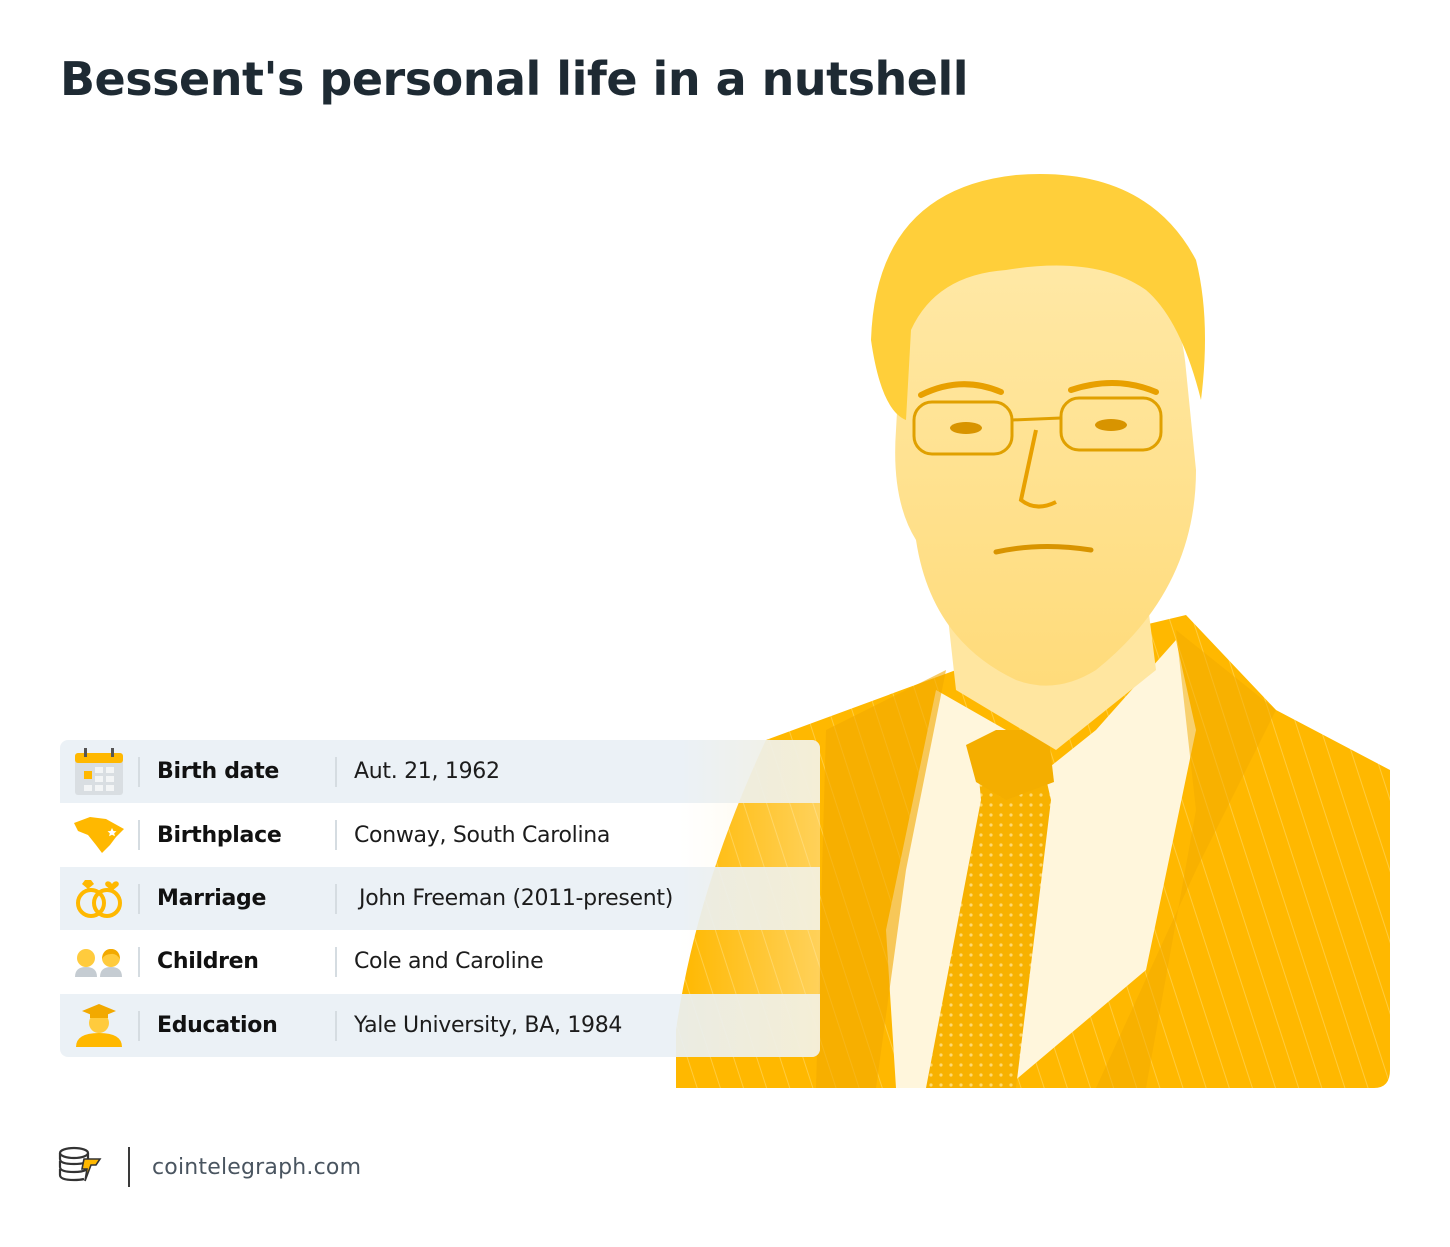  Describe the element at coordinates (99, 771) in the screenshot. I see `calendar-icon` at that location.